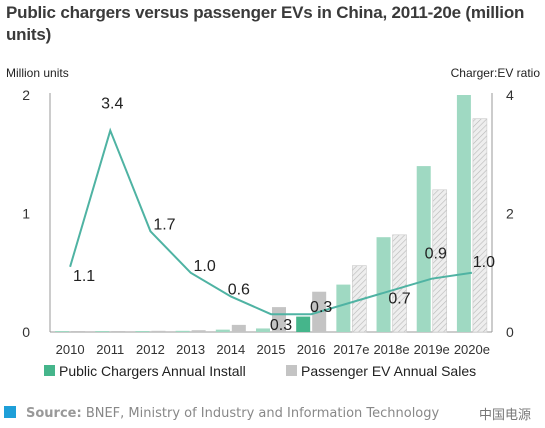 This screenshot has width=545, height=428. I want to click on bar-public-chargers-2019e, so click(423, 249).